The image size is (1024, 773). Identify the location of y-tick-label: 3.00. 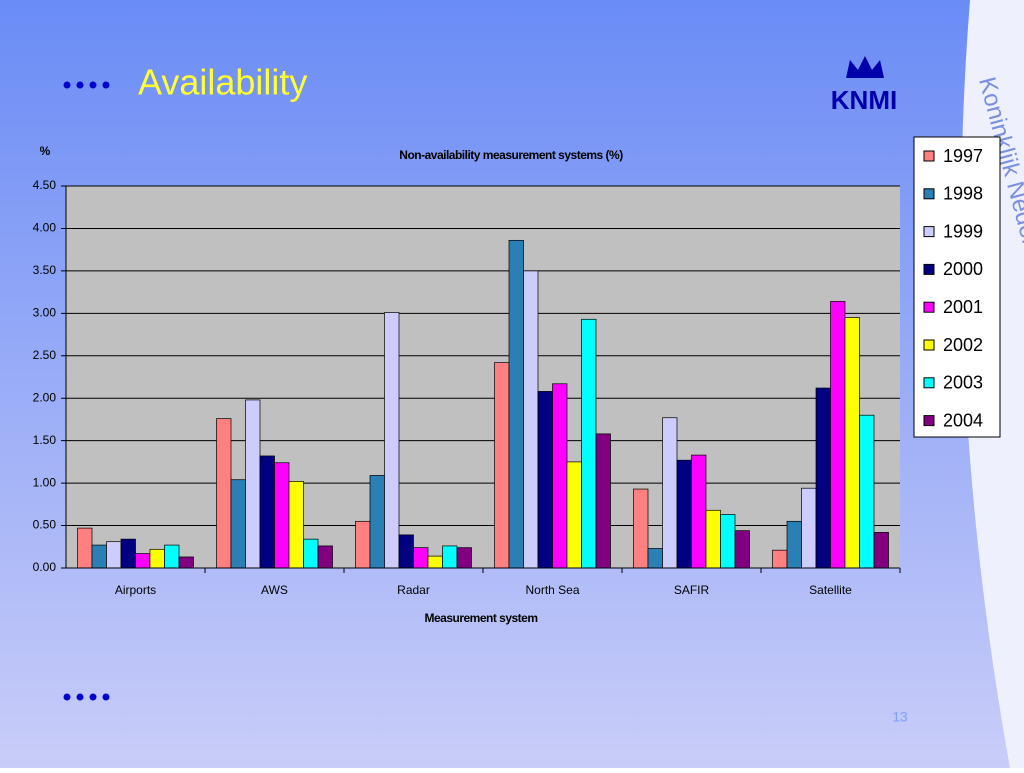
(45, 313).